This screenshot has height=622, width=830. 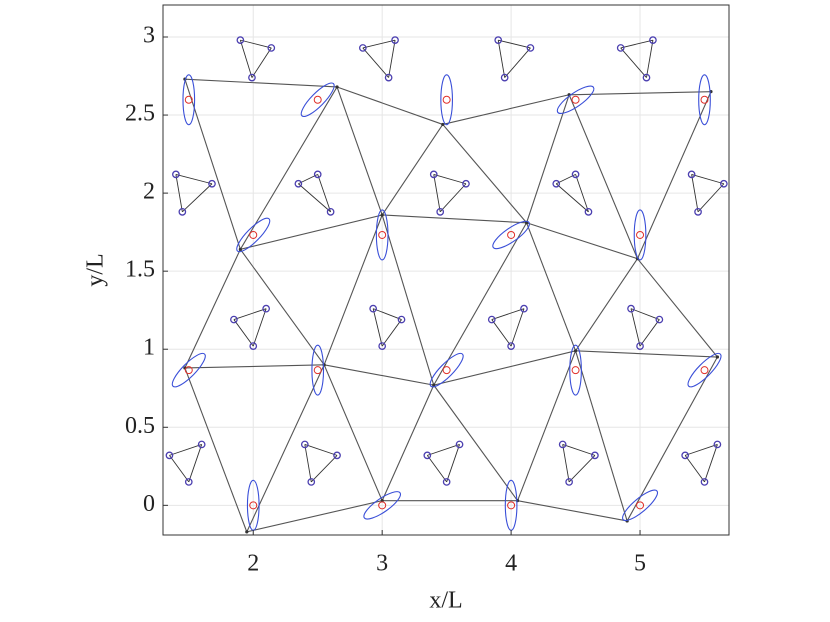 What do you see at coordinates (140, 114) in the screenshot?
I see `y-tick-label: 2.5` at bounding box center [140, 114].